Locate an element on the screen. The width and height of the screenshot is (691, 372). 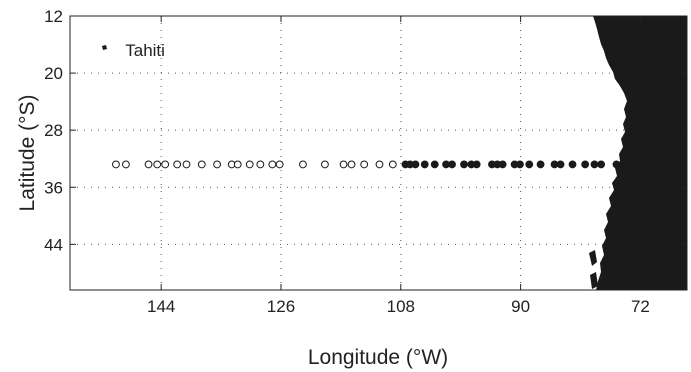
y-tick-label: 20 is located at coordinates (53, 73).